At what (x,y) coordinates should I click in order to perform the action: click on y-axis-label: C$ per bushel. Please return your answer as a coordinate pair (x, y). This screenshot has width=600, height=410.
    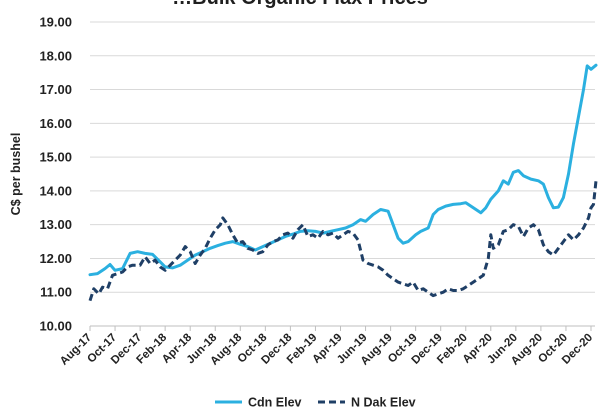
    Looking at the image, I should click on (16, 174).